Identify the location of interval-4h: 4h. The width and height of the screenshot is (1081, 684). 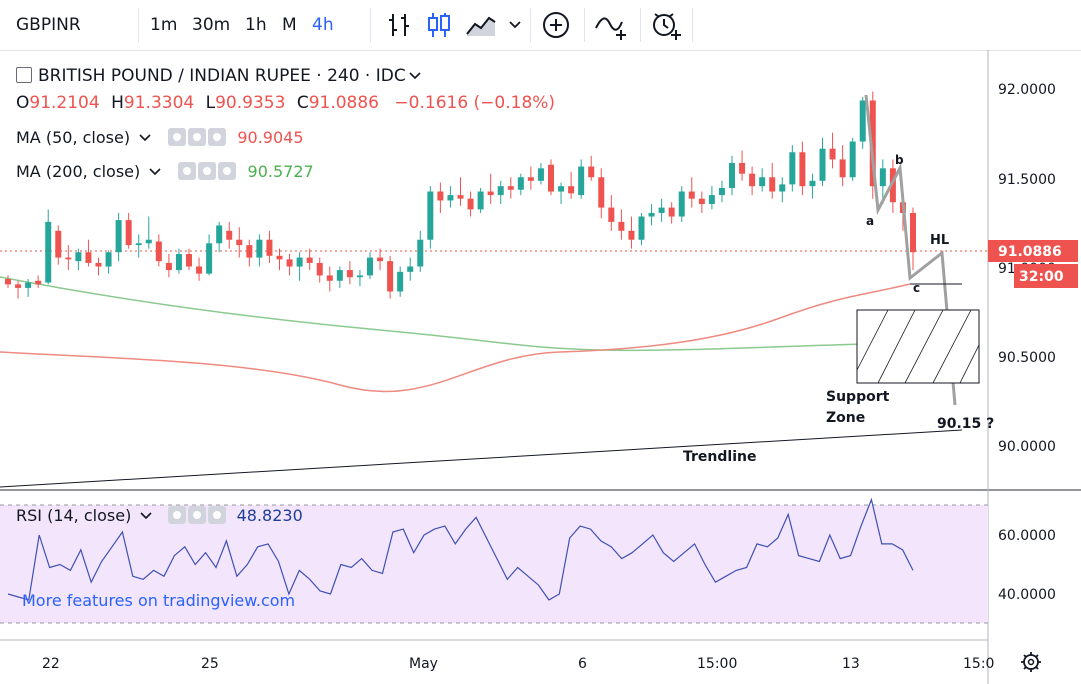
(323, 25).